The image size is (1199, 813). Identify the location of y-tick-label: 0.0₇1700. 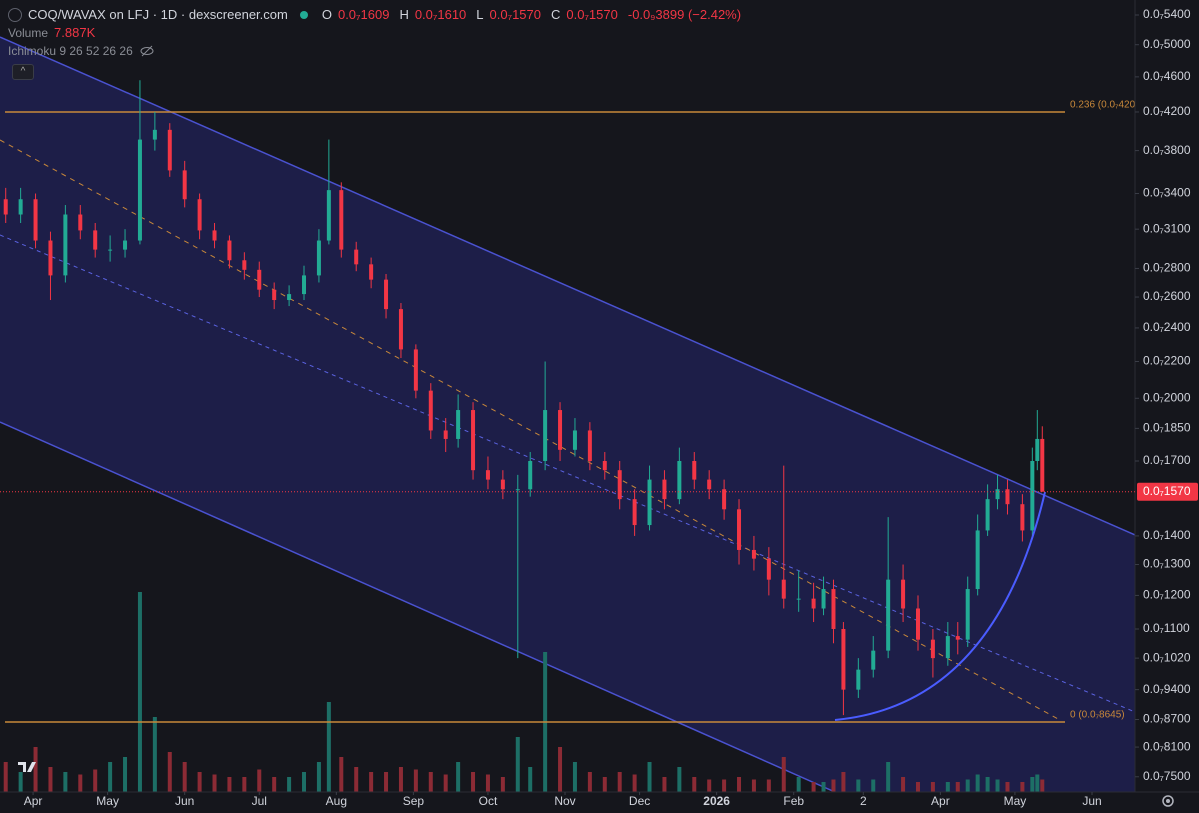
(1167, 460).